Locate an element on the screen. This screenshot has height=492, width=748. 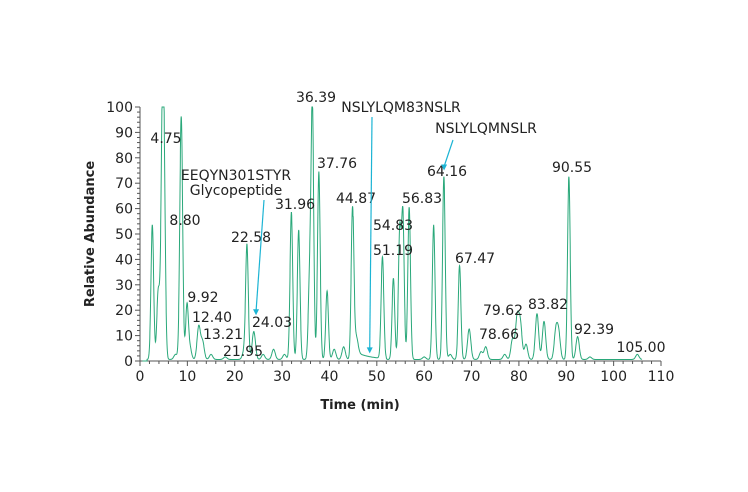
peak-label: 90.55 is located at coordinates (572, 168).